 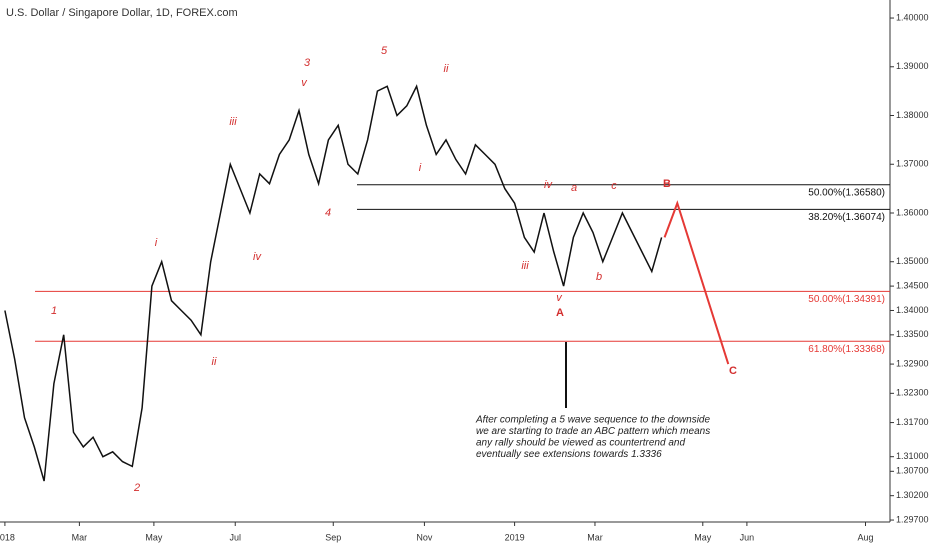 I want to click on fib-label: 50.00%(1.36580), so click(x=846, y=192).